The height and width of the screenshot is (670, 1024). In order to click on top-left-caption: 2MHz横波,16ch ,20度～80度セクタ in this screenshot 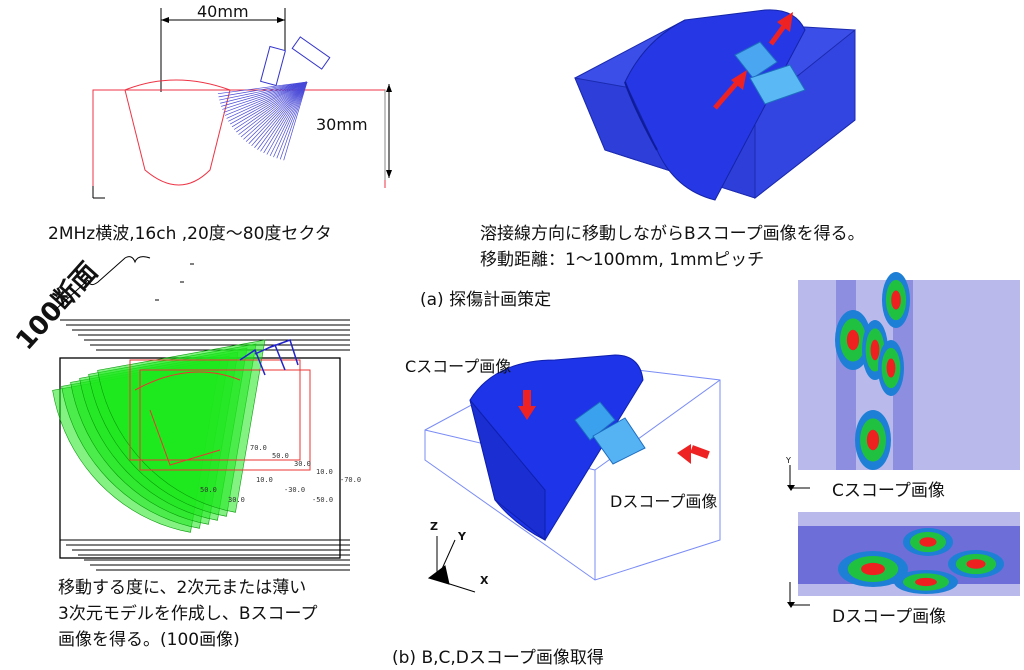, I will do `click(190, 234)`.